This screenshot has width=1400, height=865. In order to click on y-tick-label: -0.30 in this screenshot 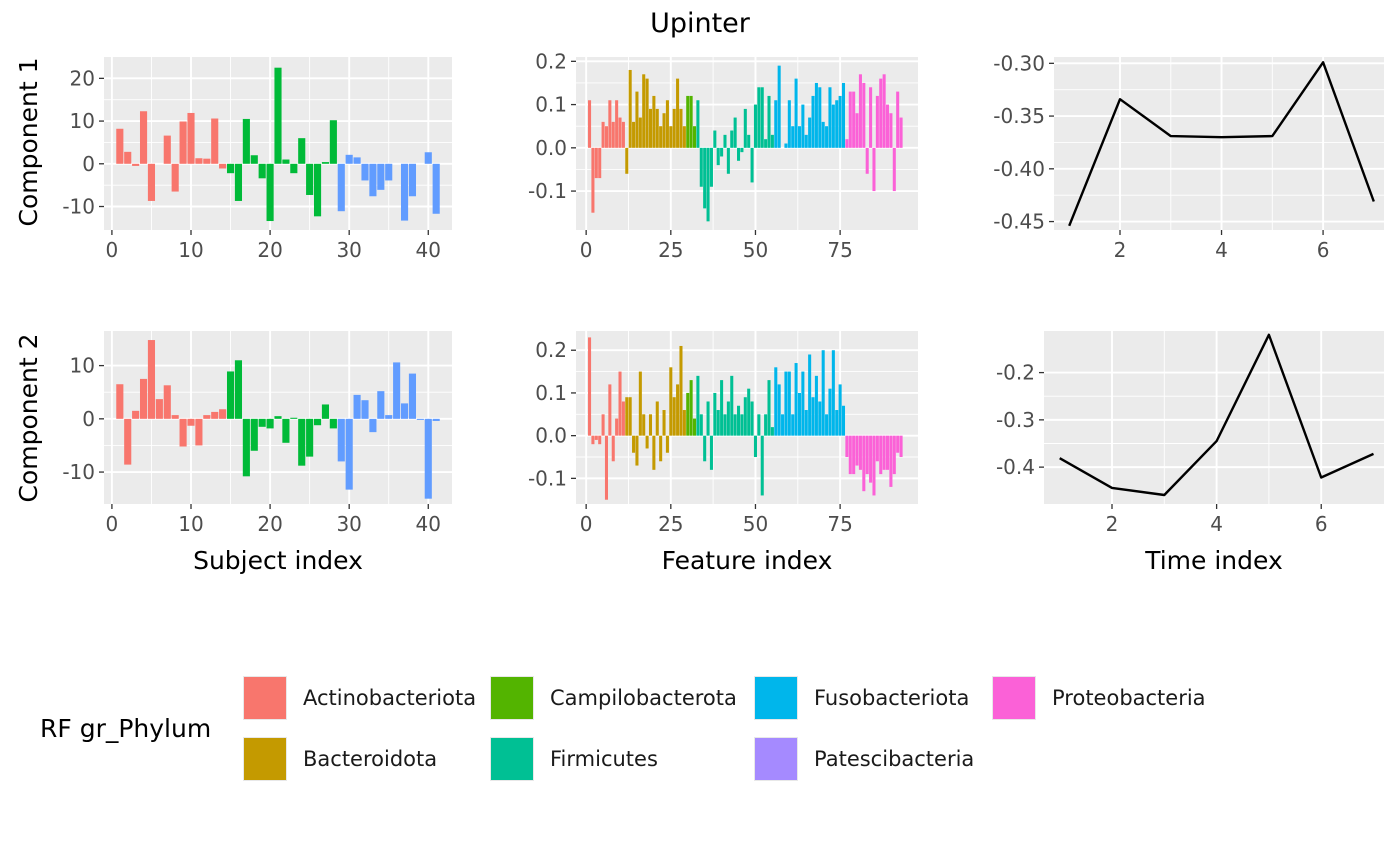, I will do `click(1019, 63)`.